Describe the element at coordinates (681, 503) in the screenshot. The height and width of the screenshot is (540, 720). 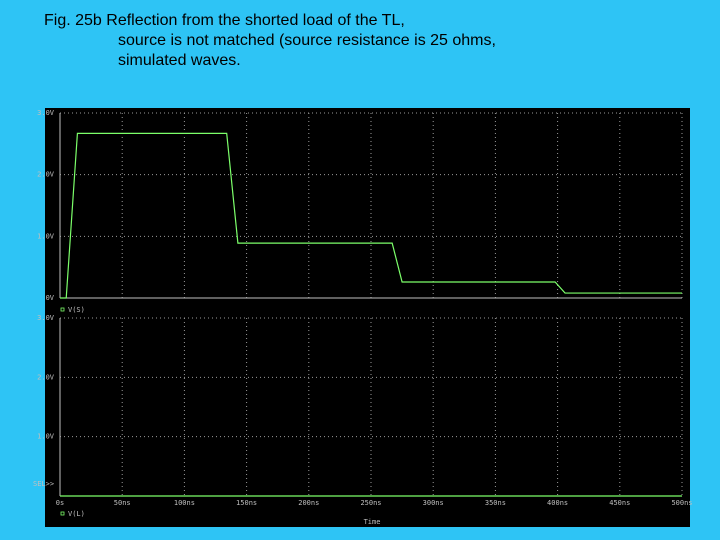
I see `x-tick-label: 500ns` at that location.